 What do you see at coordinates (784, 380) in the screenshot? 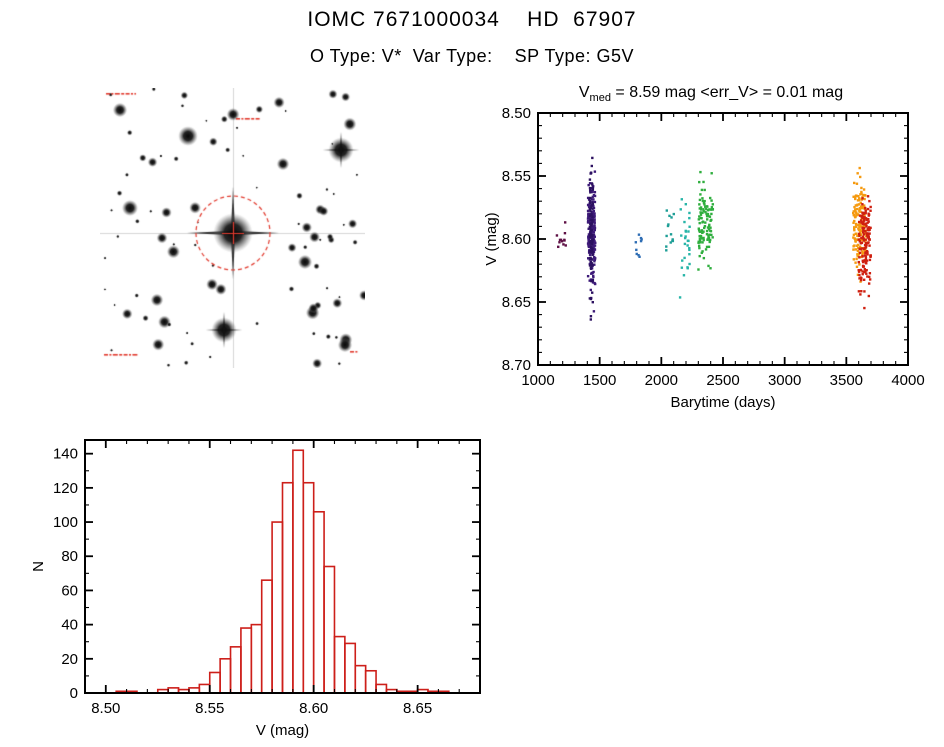
I see `svg-text: 3000` at bounding box center [784, 380].